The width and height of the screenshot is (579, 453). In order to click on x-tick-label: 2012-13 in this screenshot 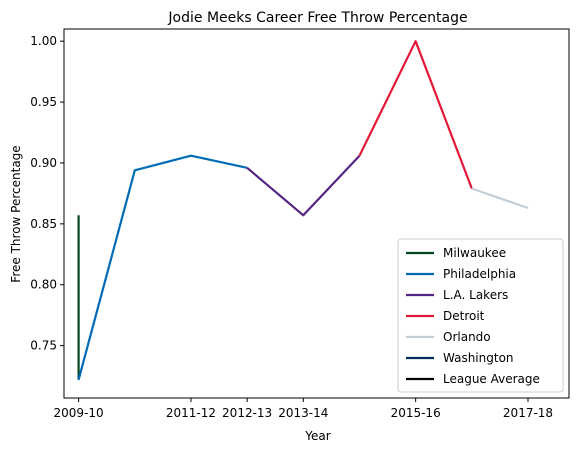, I will do `click(247, 413)`.